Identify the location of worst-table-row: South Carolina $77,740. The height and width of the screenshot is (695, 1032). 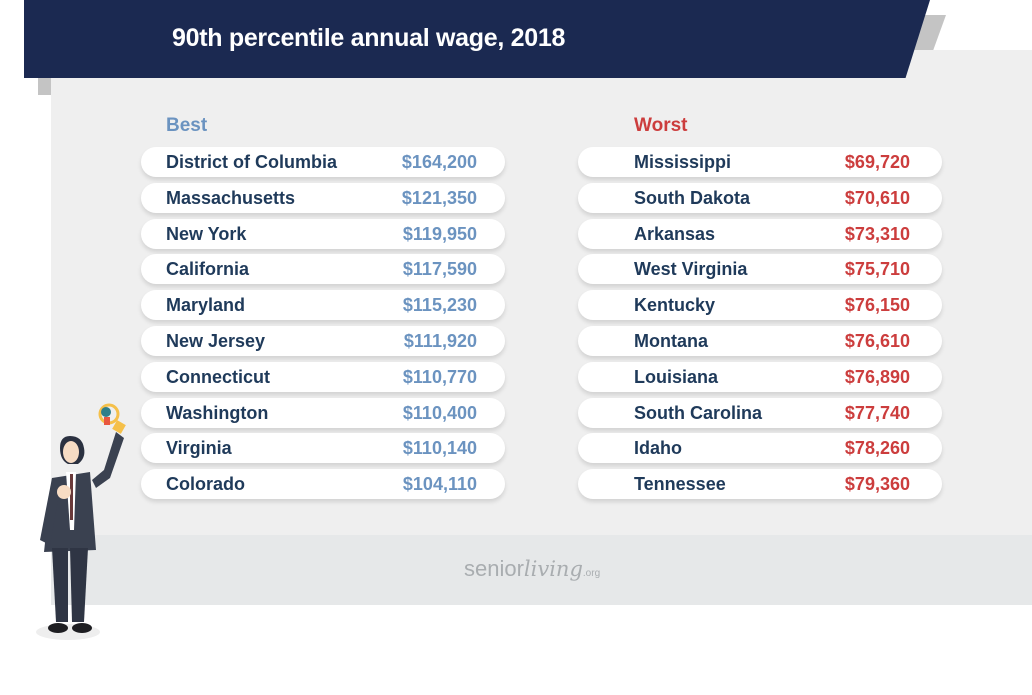
(760, 412).